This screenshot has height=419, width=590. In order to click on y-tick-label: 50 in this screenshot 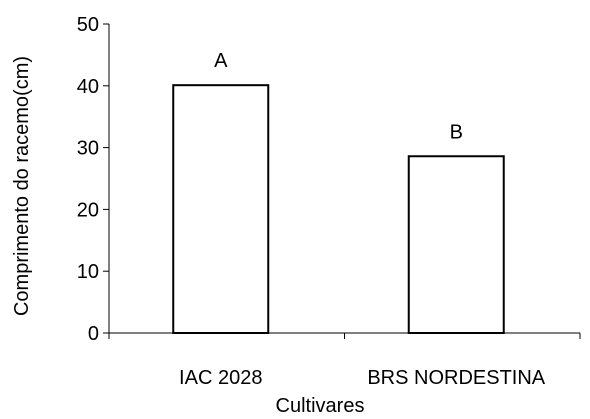, I will do `click(88, 25)`.